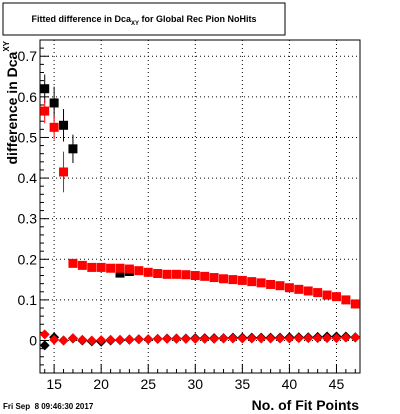 This screenshot has width=400, height=414. What do you see at coordinates (11, 102) in the screenshot?
I see `y-axis-title: difference in DcaXY` at bounding box center [11, 102].